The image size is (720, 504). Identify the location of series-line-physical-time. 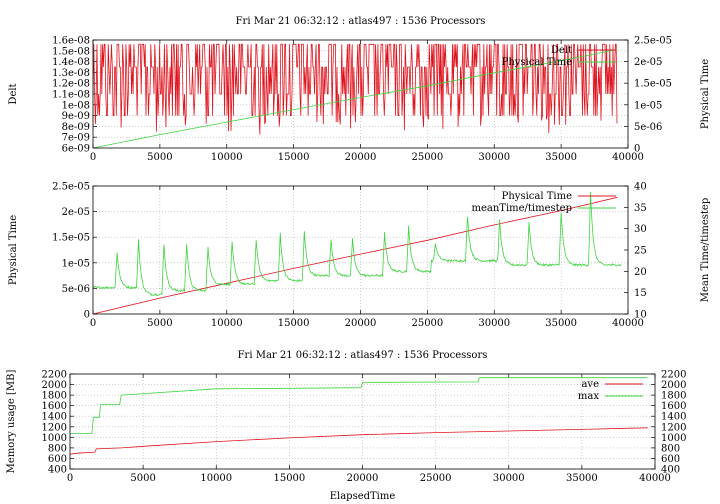
(355, 98).